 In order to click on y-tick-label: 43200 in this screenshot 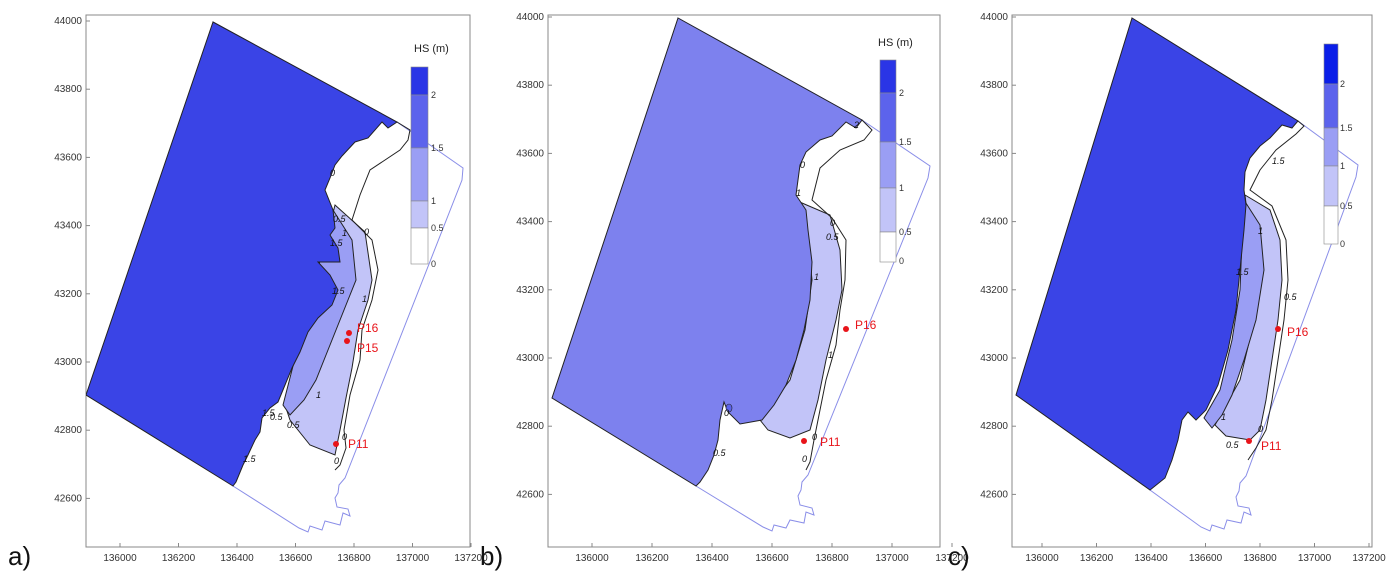, I will do `click(530, 290)`.